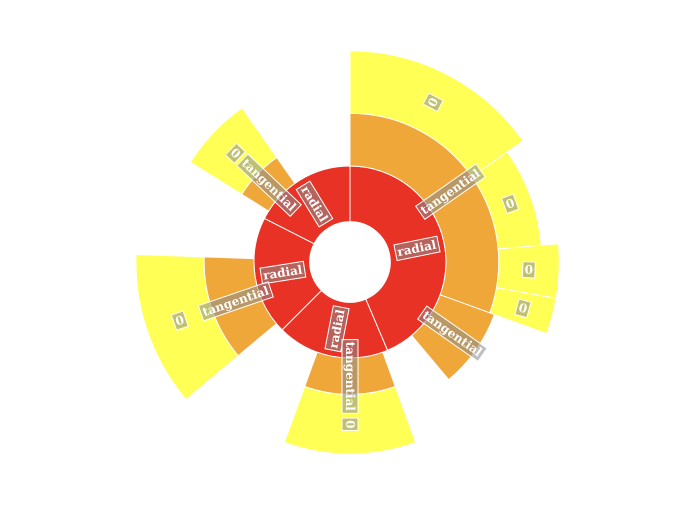  I want to click on segment-label-tangential: tangential, so click(350, 377).